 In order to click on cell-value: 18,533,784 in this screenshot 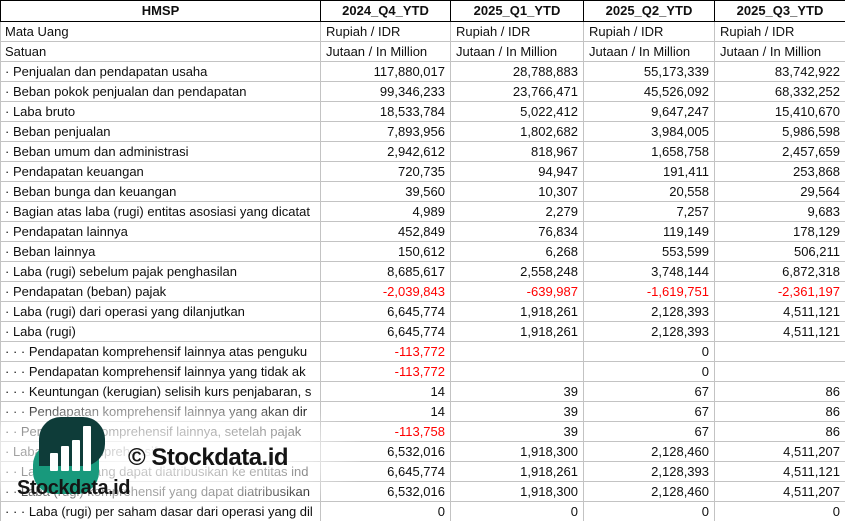, I will do `click(385, 111)`.